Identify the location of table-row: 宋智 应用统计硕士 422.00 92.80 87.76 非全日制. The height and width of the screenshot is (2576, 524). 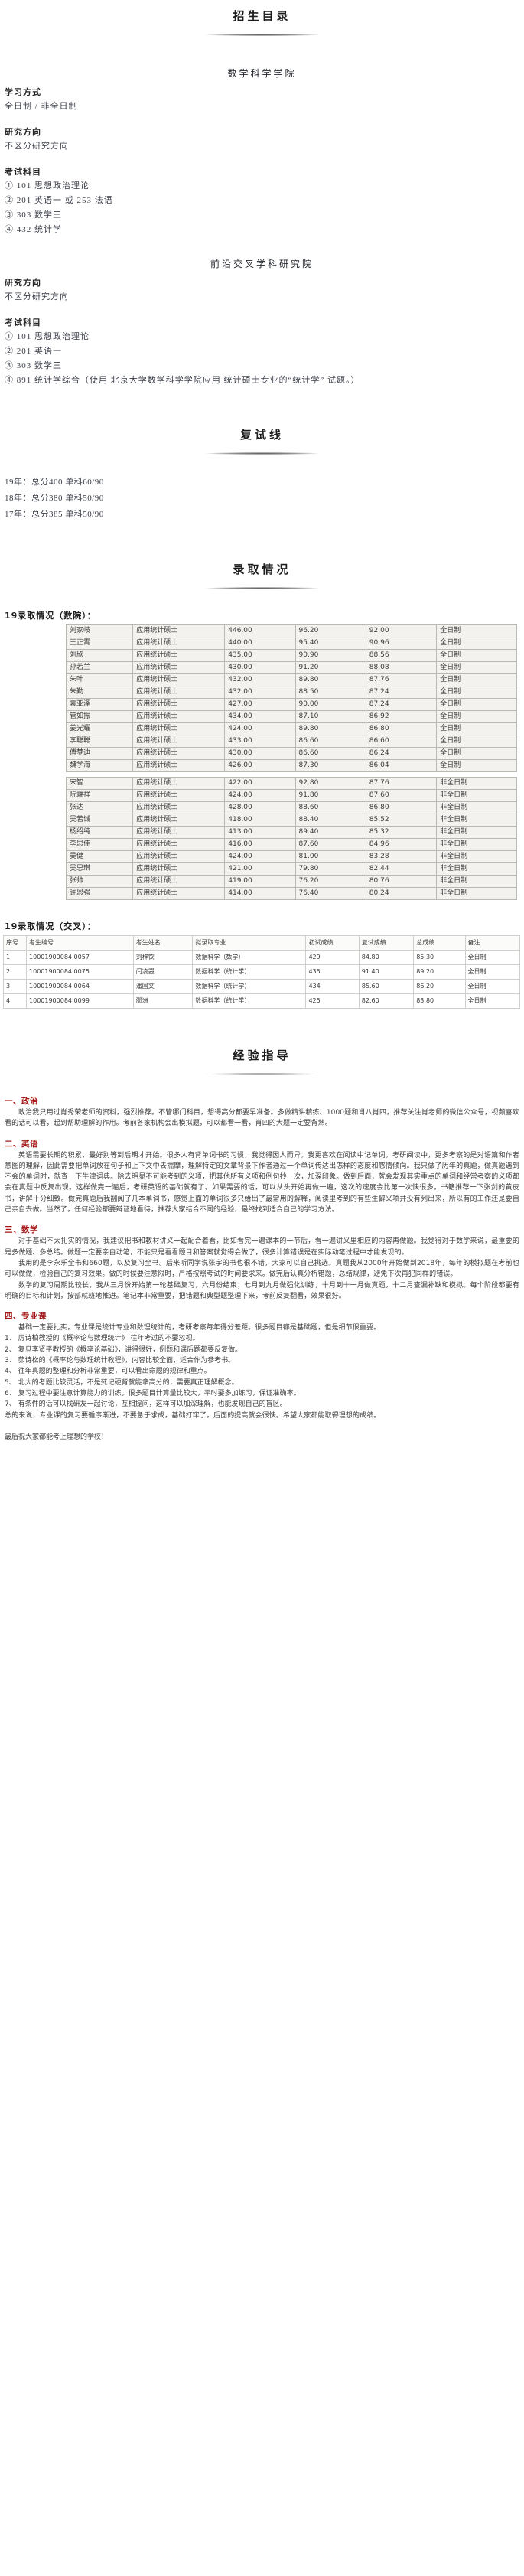
(291, 783).